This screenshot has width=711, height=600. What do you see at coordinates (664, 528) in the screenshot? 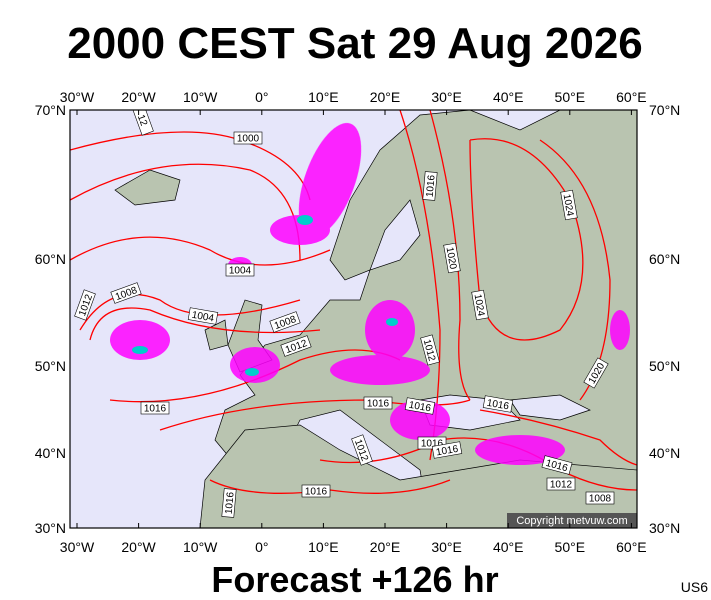
I see `lat-label-right: 30°N` at bounding box center [664, 528].